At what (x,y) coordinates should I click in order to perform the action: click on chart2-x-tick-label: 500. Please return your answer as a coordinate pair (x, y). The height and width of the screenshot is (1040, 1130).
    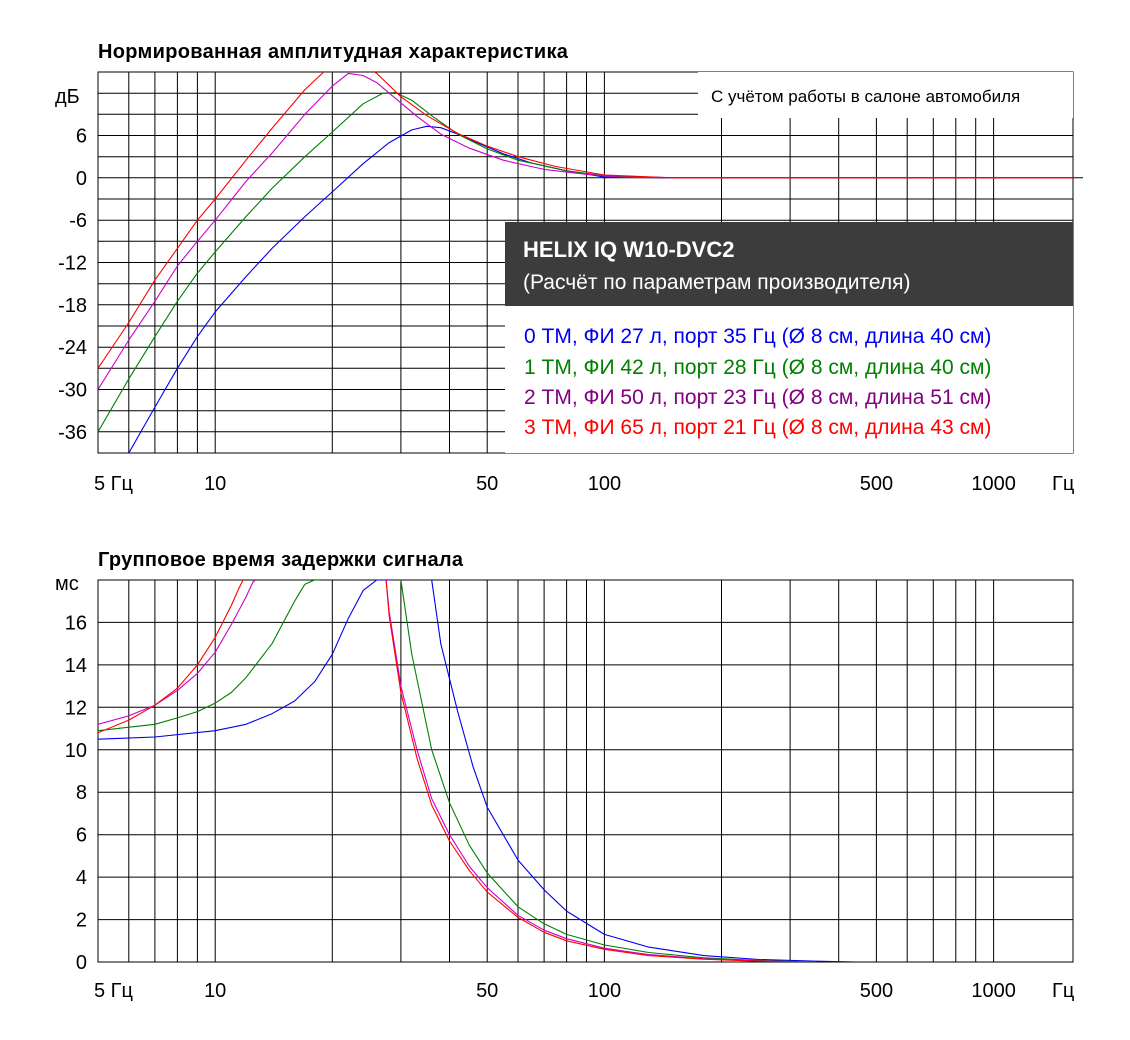
    Looking at the image, I should click on (876, 991).